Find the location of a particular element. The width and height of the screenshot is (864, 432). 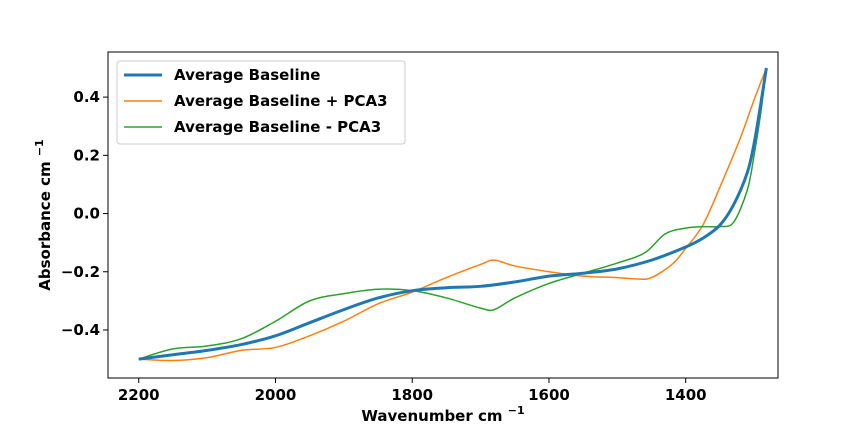

y-axis-label-superscript: −1 is located at coordinates (39, 147).